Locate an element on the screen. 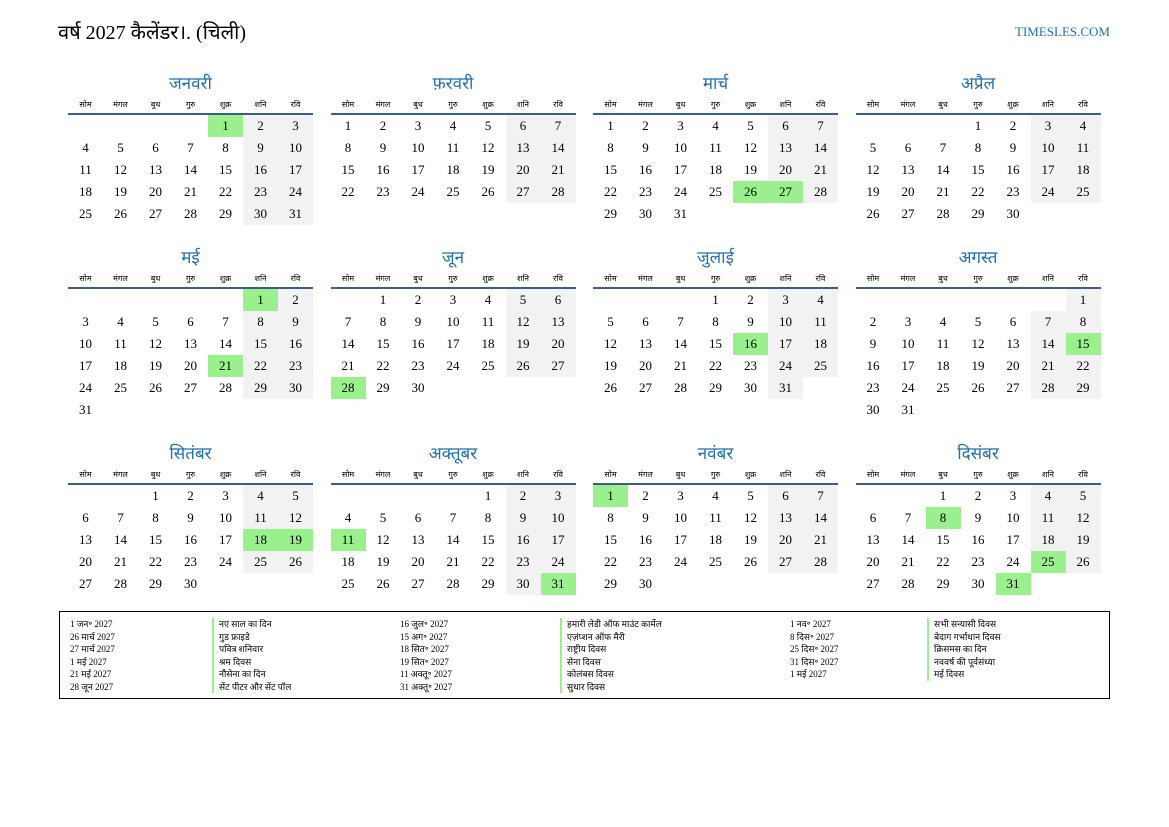  day-cell: 12 is located at coordinates (120, 169).